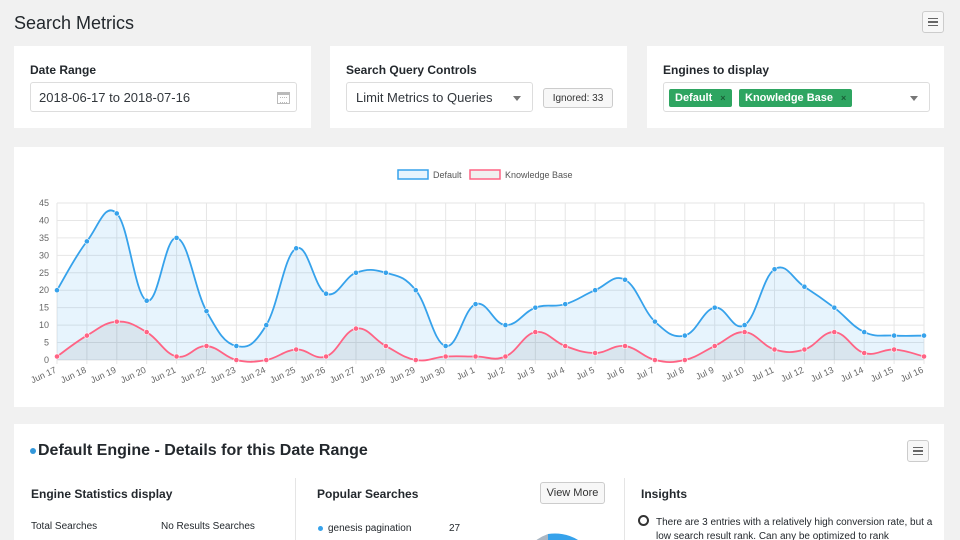  Describe the element at coordinates (163, 375) in the screenshot. I see `x-tick-label: Jun 21` at that location.